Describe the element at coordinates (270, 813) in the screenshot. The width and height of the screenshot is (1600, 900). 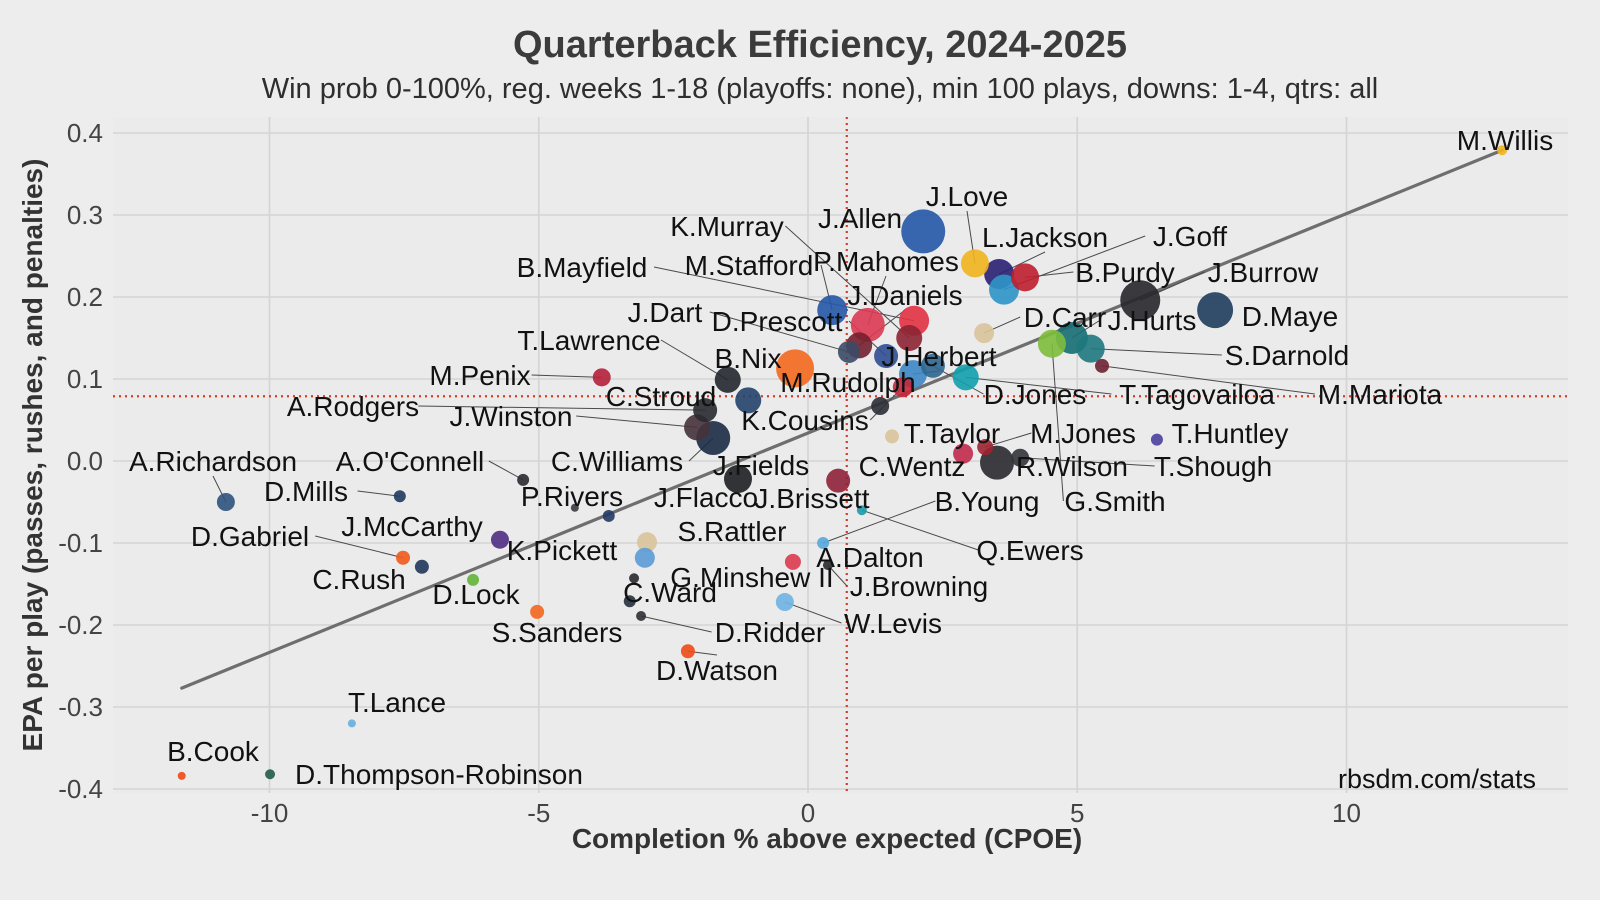
I see `x-tick: -10` at that location.